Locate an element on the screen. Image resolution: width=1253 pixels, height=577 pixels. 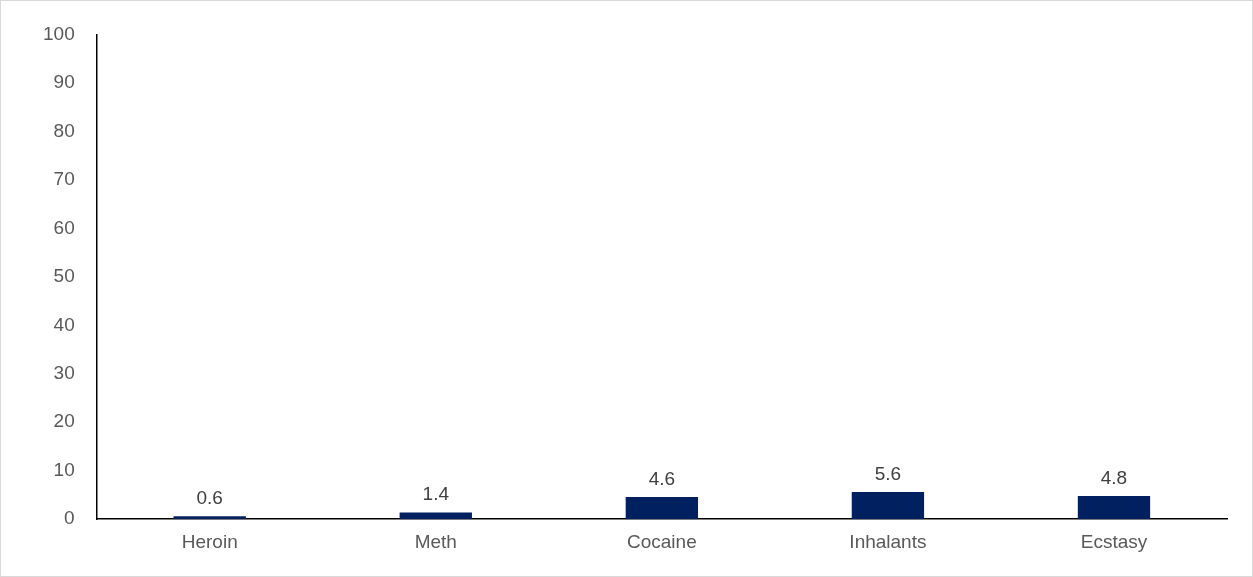
x-tick-label: Ecstasy is located at coordinates (1114, 541).